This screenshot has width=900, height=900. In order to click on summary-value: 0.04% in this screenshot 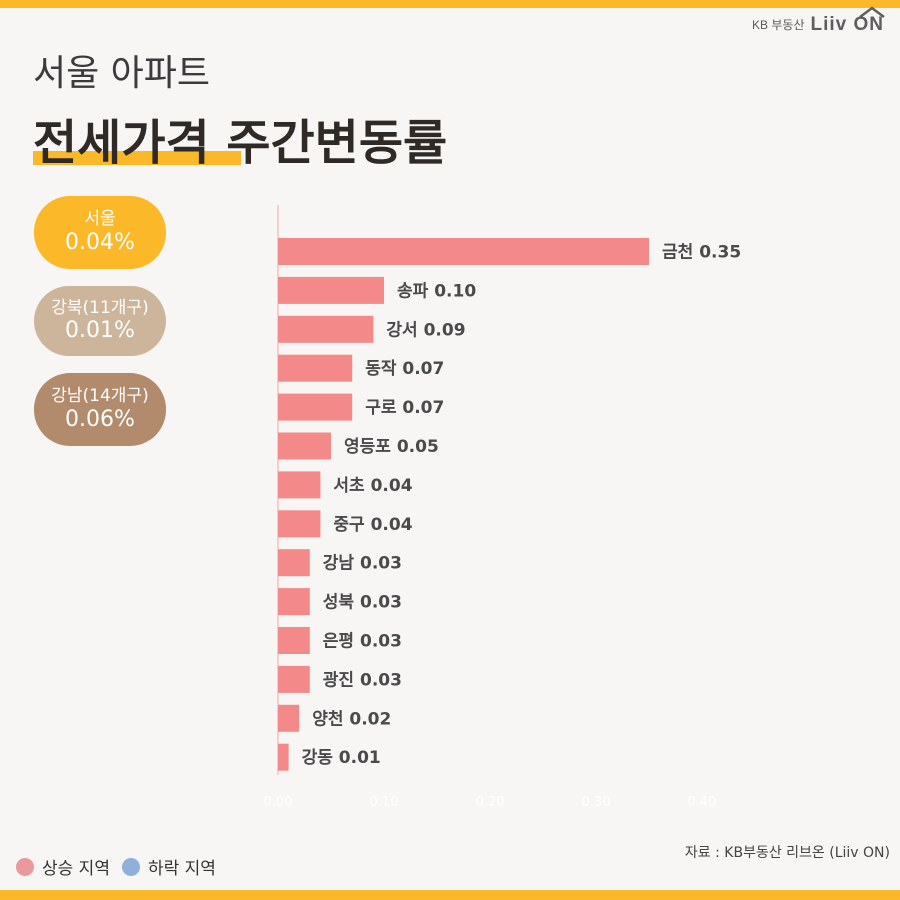, I will do `click(100, 242)`.